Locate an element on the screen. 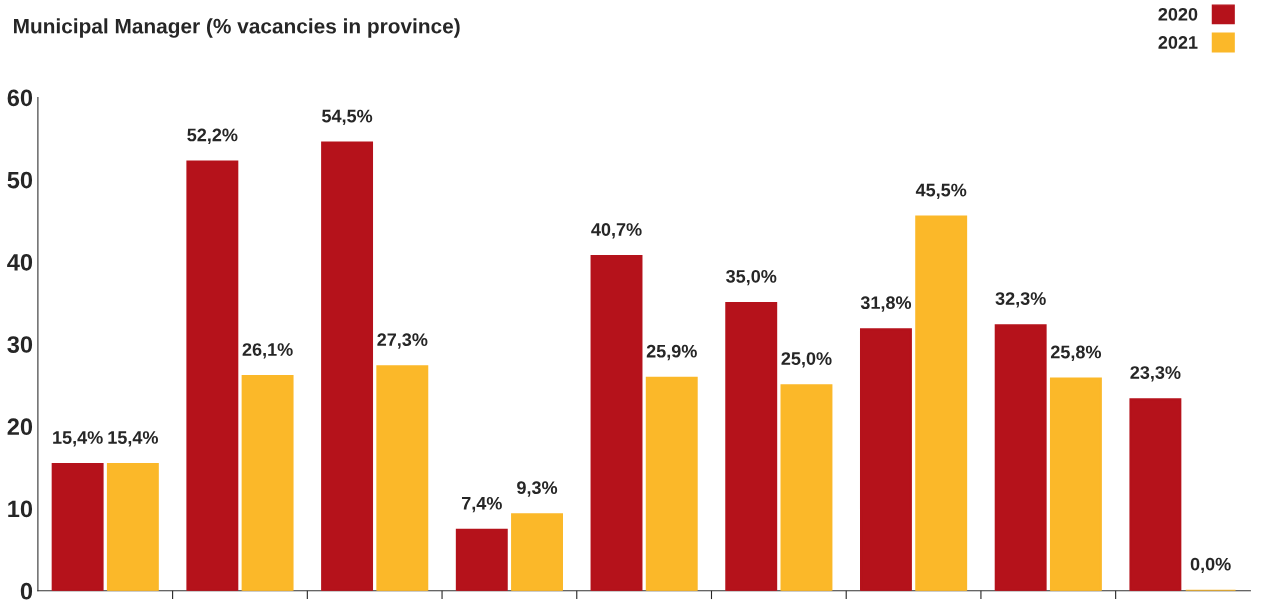 This screenshot has width=1263, height=609. y-tick-label: 0 is located at coordinates (26, 591).